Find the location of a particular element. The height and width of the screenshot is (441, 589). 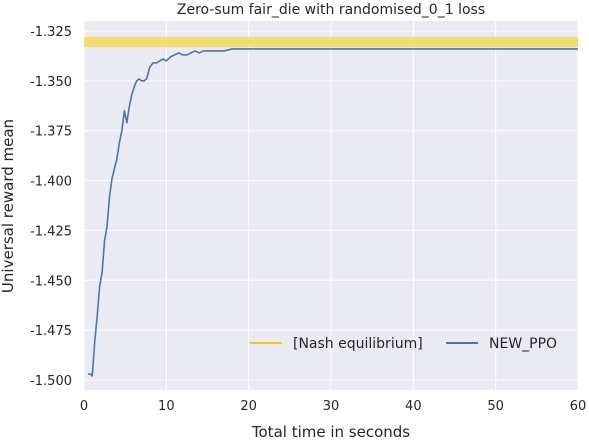

legend: [Nash equilibrium] NEW_PPO is located at coordinates (403, 344).